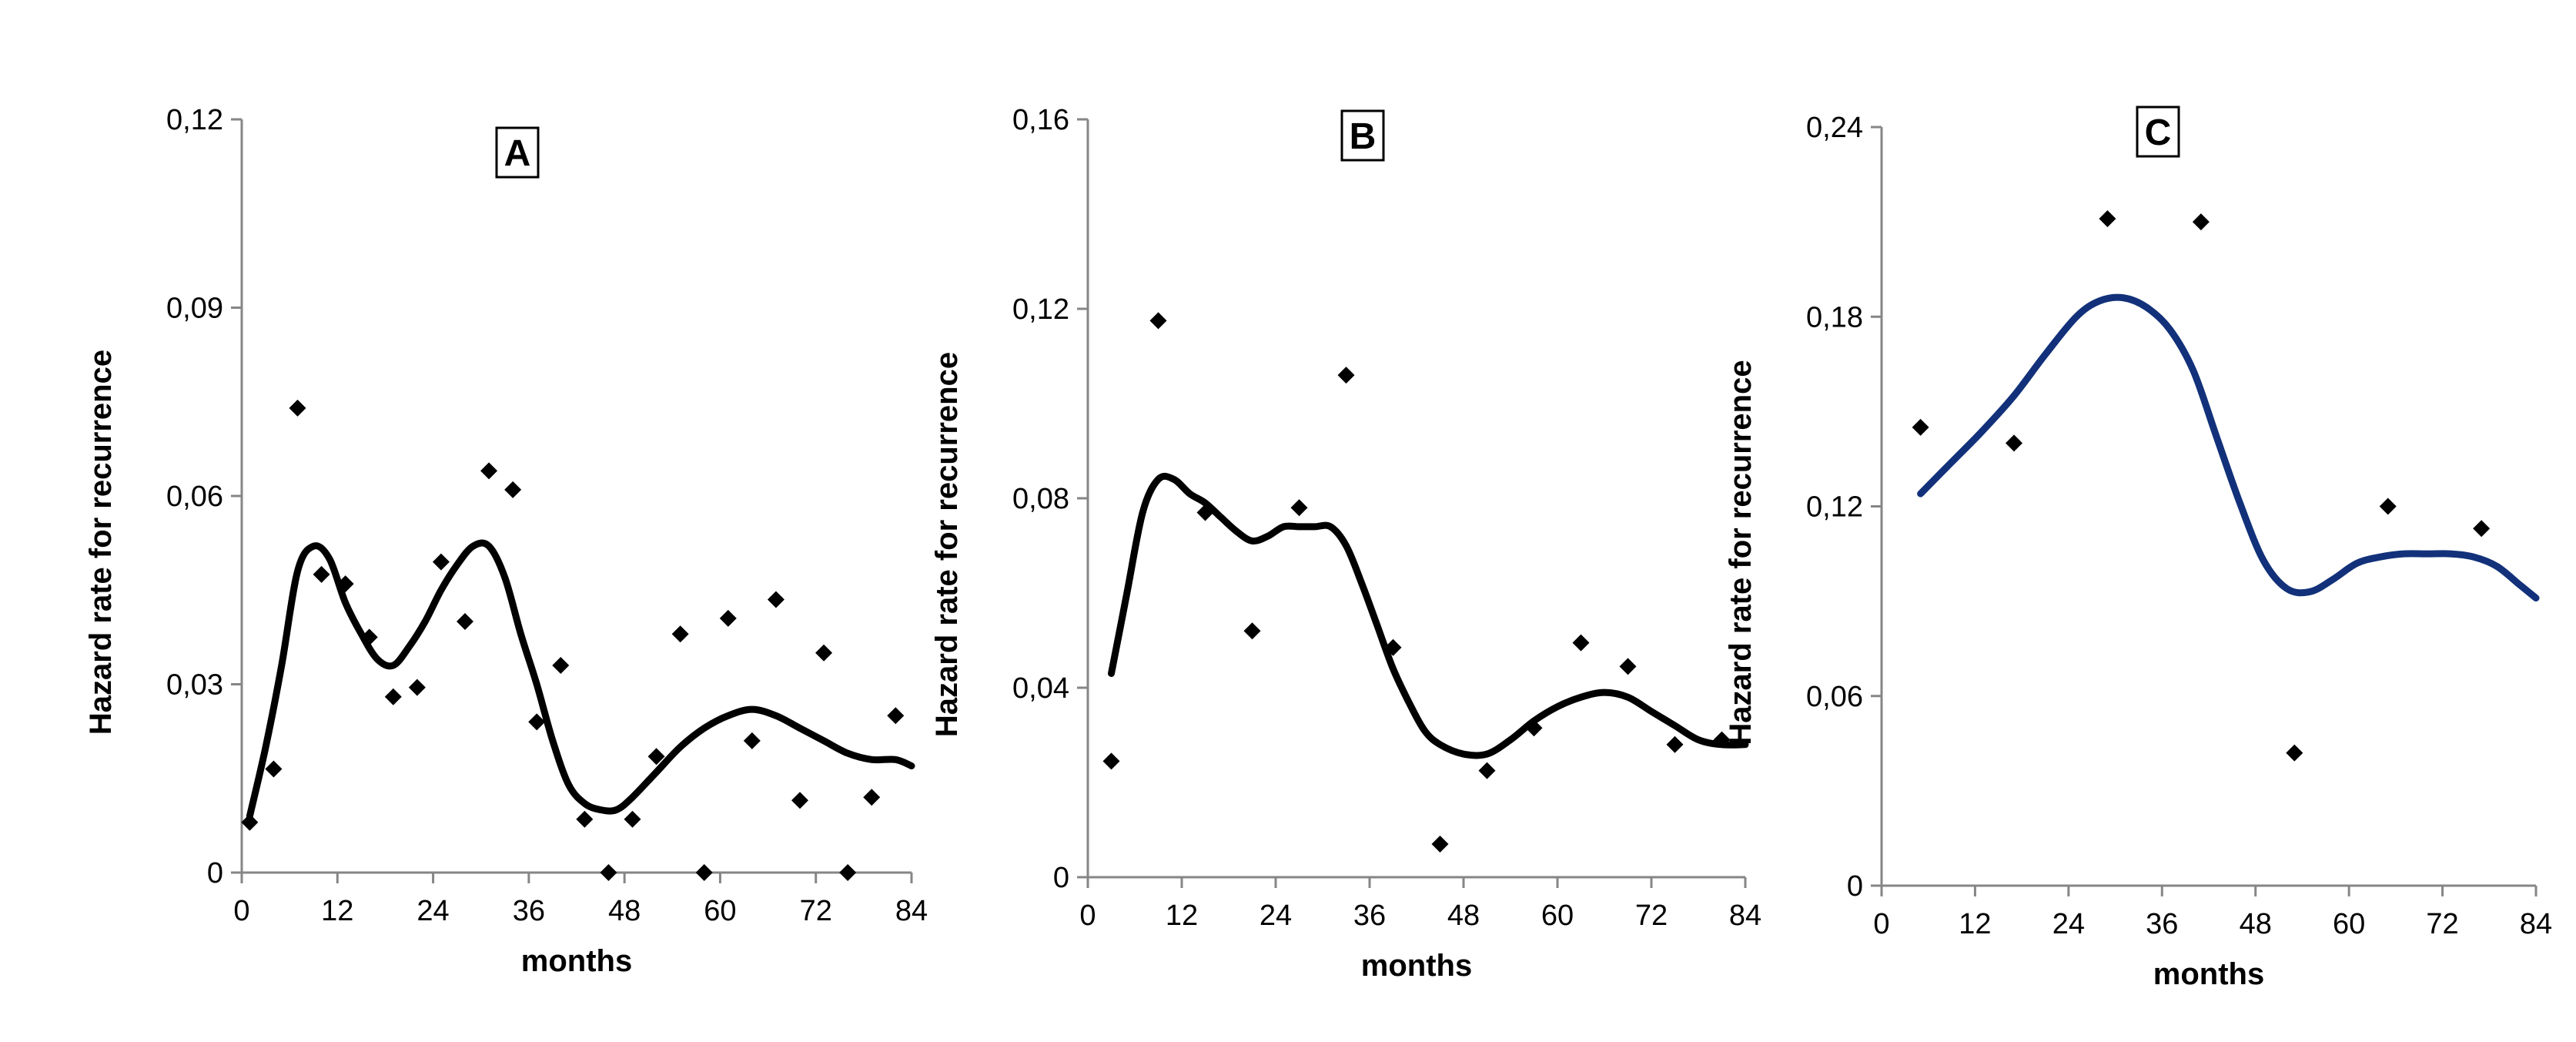  I want to click on y-tick-label: 0,04, so click(1040, 688).